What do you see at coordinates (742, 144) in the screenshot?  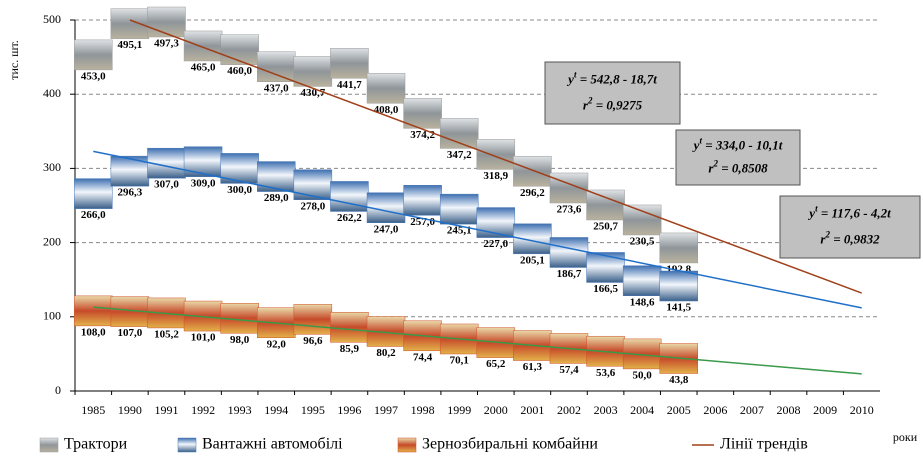 I see `eq-rhs: = 334,0 - 10,1t` at bounding box center [742, 144].